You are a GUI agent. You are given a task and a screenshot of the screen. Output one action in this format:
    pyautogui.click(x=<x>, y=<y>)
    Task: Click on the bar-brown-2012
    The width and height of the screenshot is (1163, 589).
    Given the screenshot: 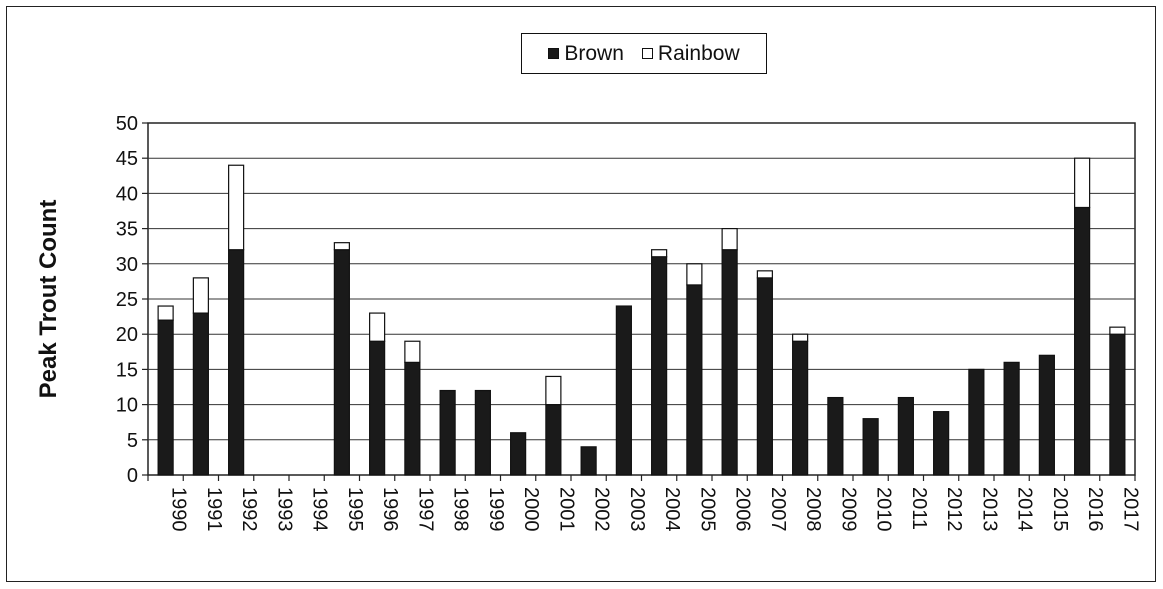 What is the action you would take?
    pyautogui.click(x=941, y=443)
    